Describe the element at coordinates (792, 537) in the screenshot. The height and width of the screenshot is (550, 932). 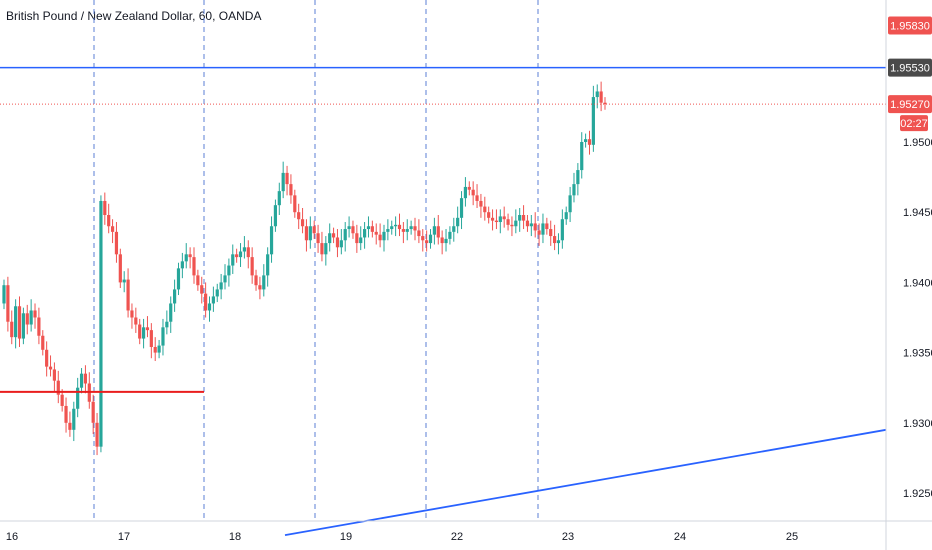
I see `x-tick-label: 25` at that location.